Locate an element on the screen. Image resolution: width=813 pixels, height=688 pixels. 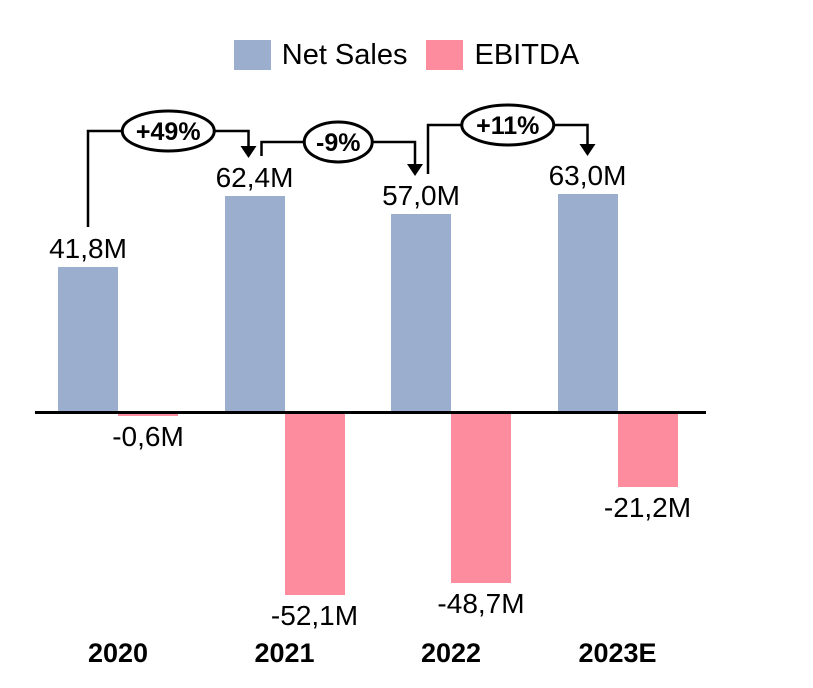
legend-label-net-sales: Net Sales is located at coordinates (344, 54).